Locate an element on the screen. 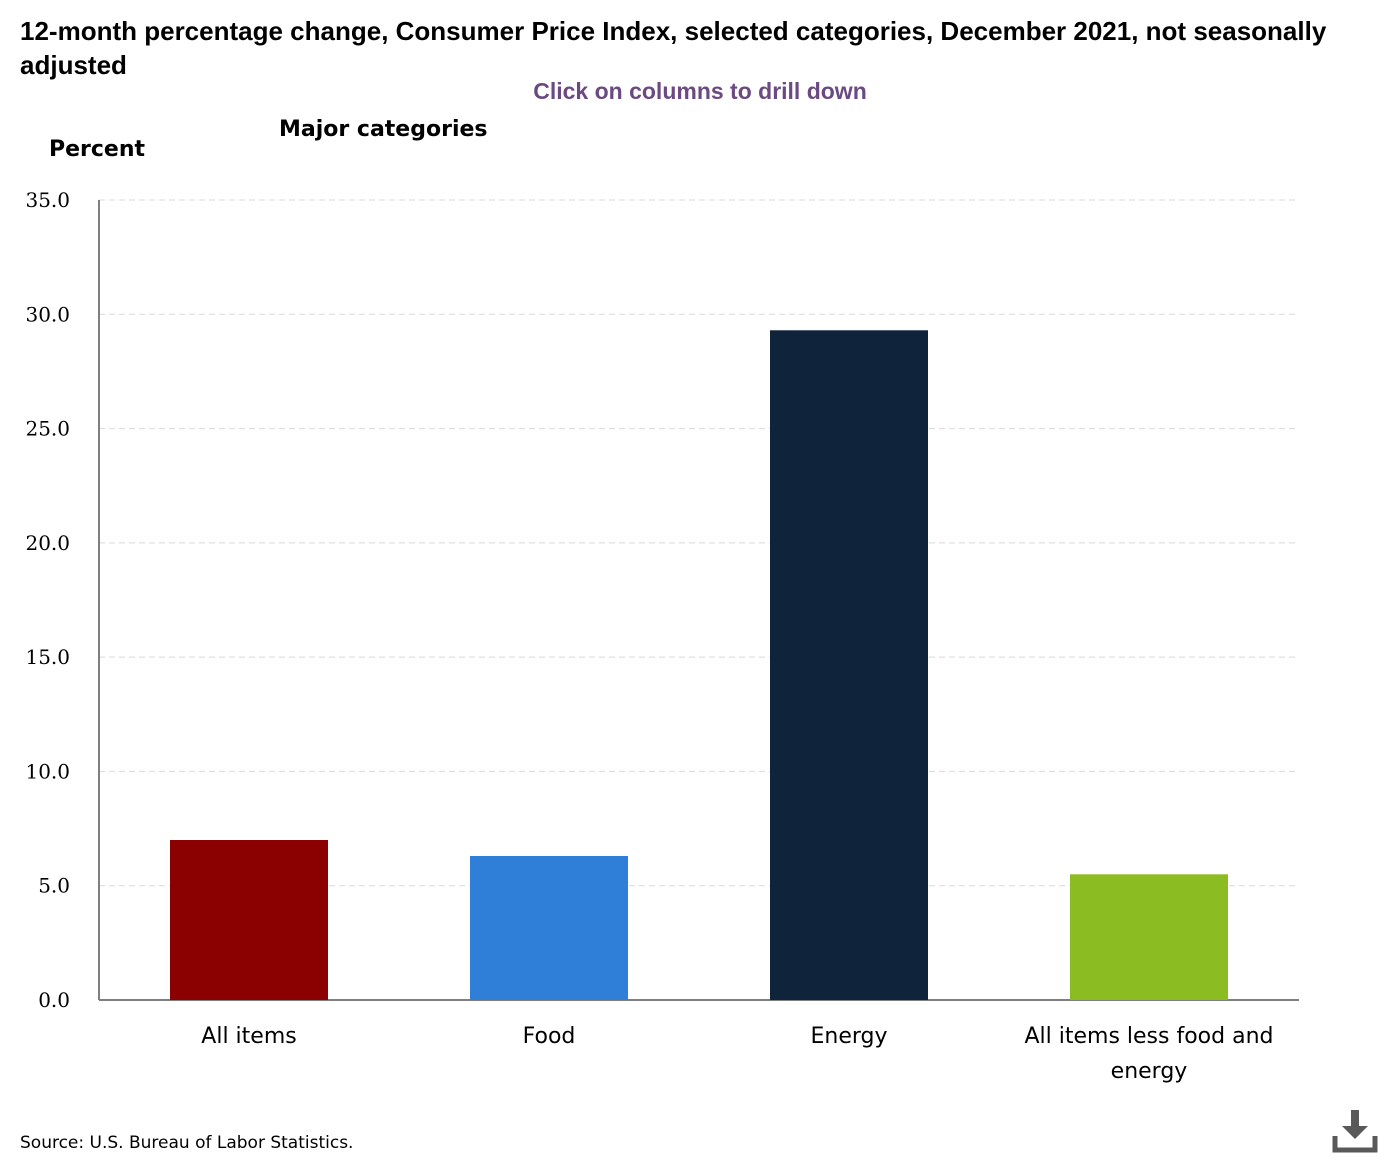 The height and width of the screenshot is (1160, 1400). bar-food is located at coordinates (549, 928).